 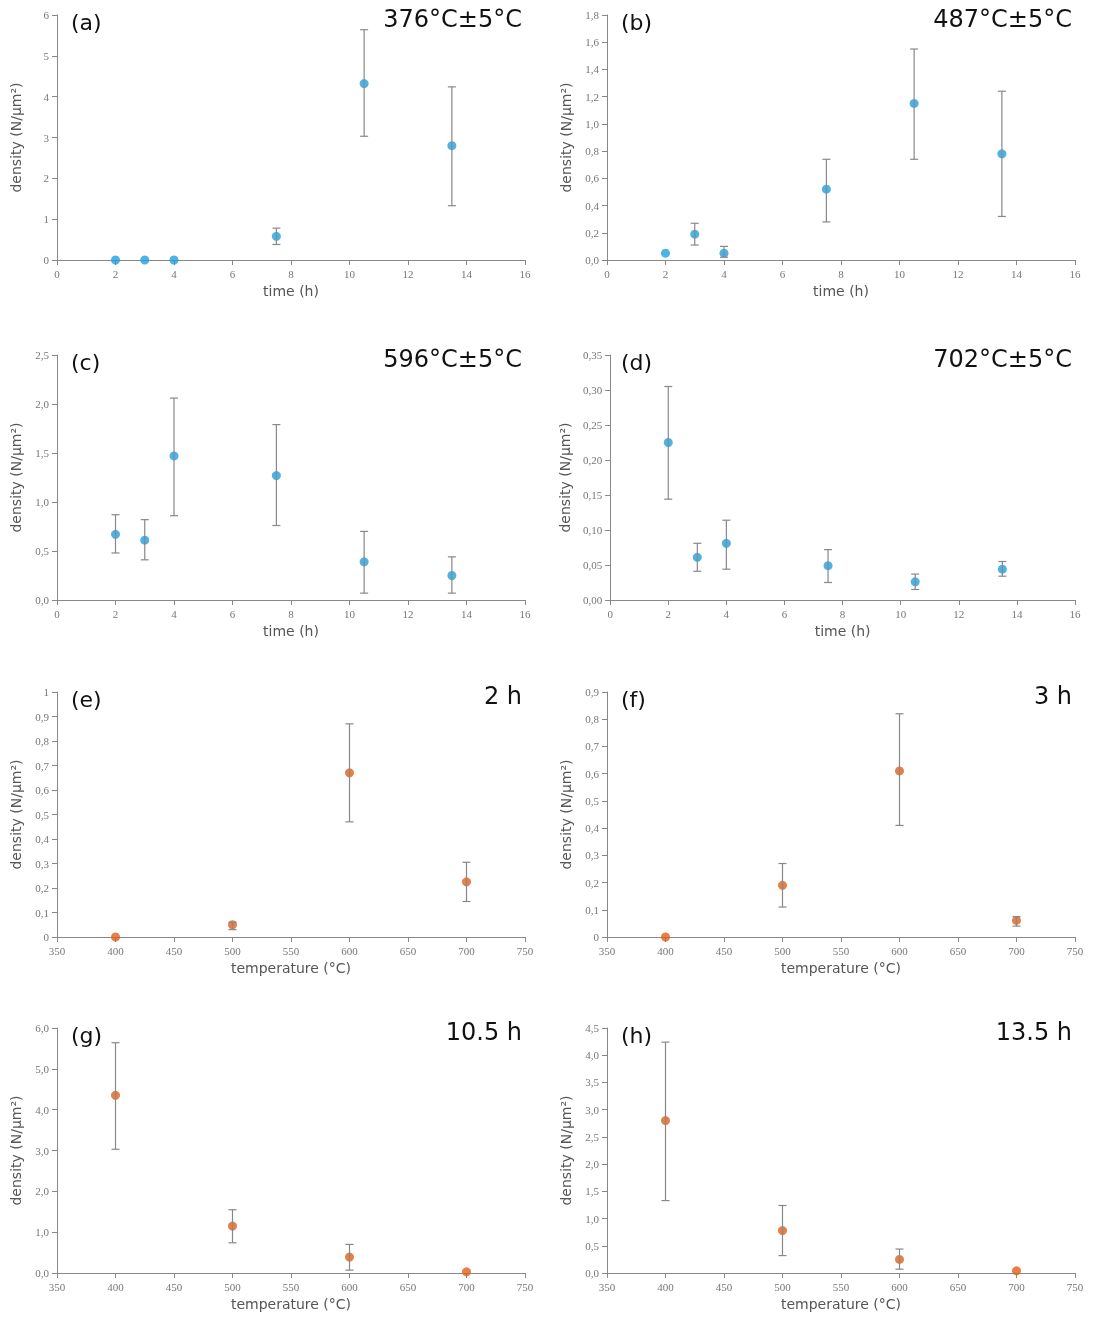 I want to click on chart-title: 13.5 h, so click(x=1033, y=1032).